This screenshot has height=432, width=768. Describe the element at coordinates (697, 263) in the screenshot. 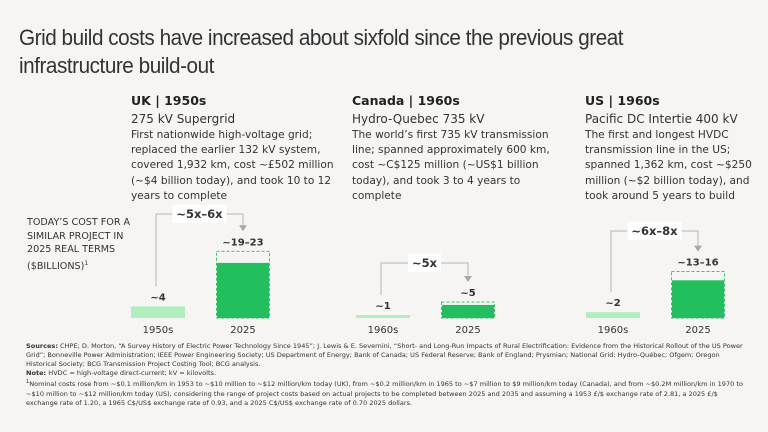

I see `value-label-current: ~13–16` at that location.